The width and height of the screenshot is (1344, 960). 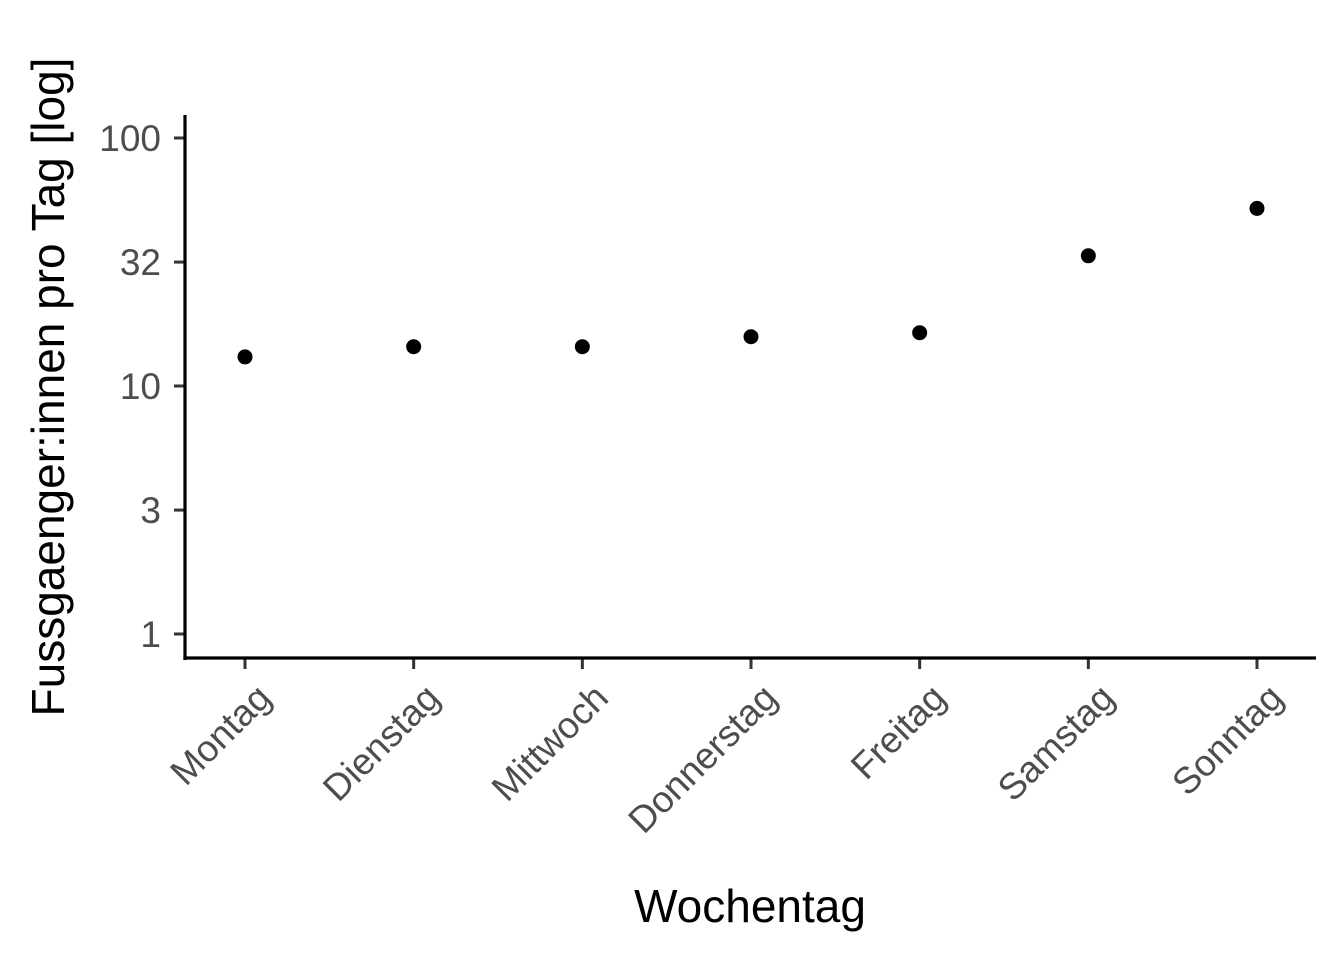 I want to click on y-tick-label: 32, so click(x=140, y=262).